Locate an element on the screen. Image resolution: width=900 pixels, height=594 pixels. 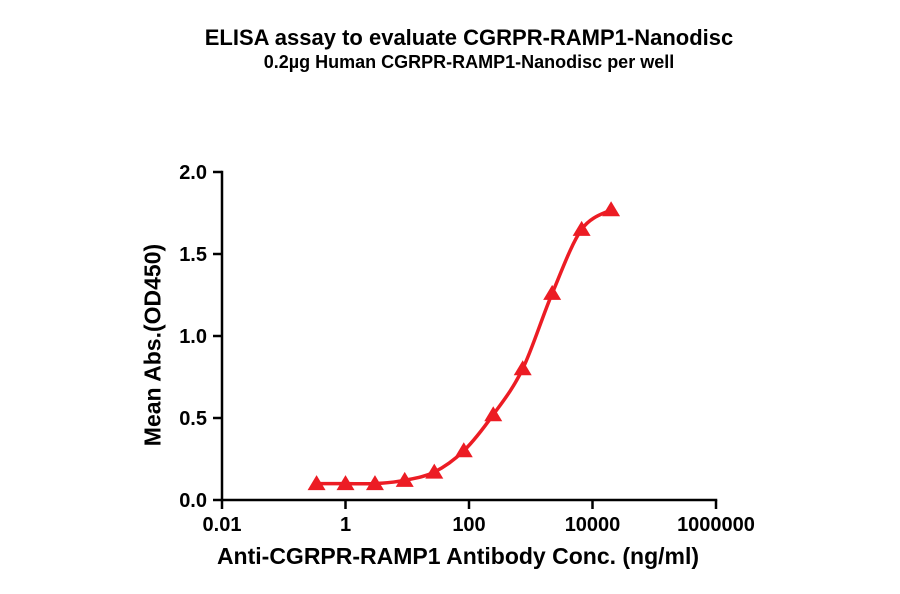
y-tick-label: 0.5 is located at coordinates (193, 419).